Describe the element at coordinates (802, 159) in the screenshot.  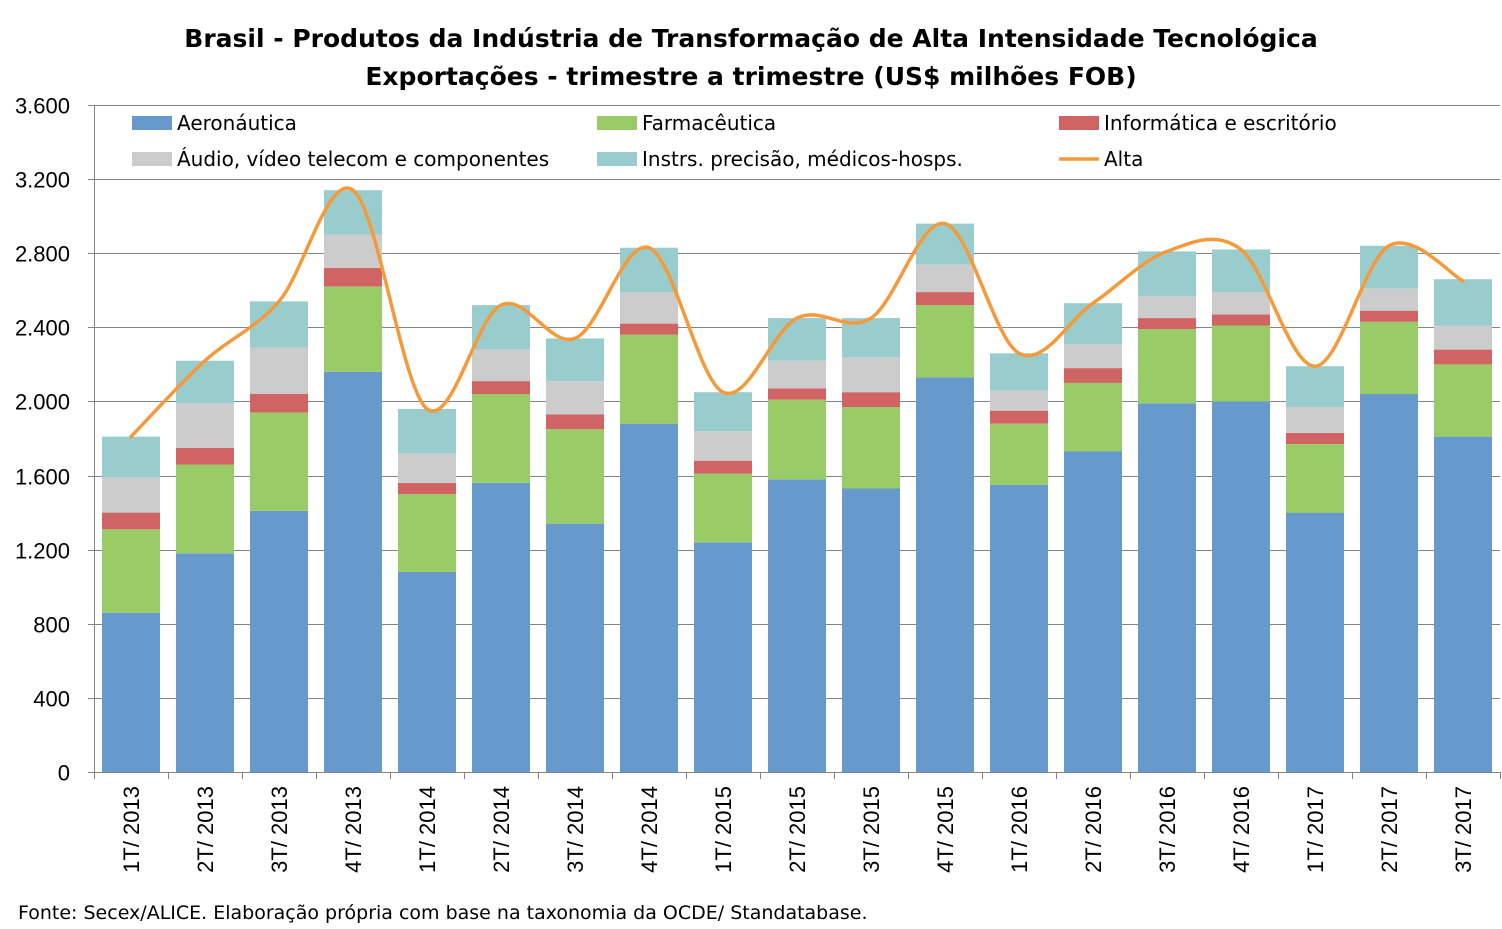
I see `legend-label: Instrs. precisão, médicos-hosps.` at that location.